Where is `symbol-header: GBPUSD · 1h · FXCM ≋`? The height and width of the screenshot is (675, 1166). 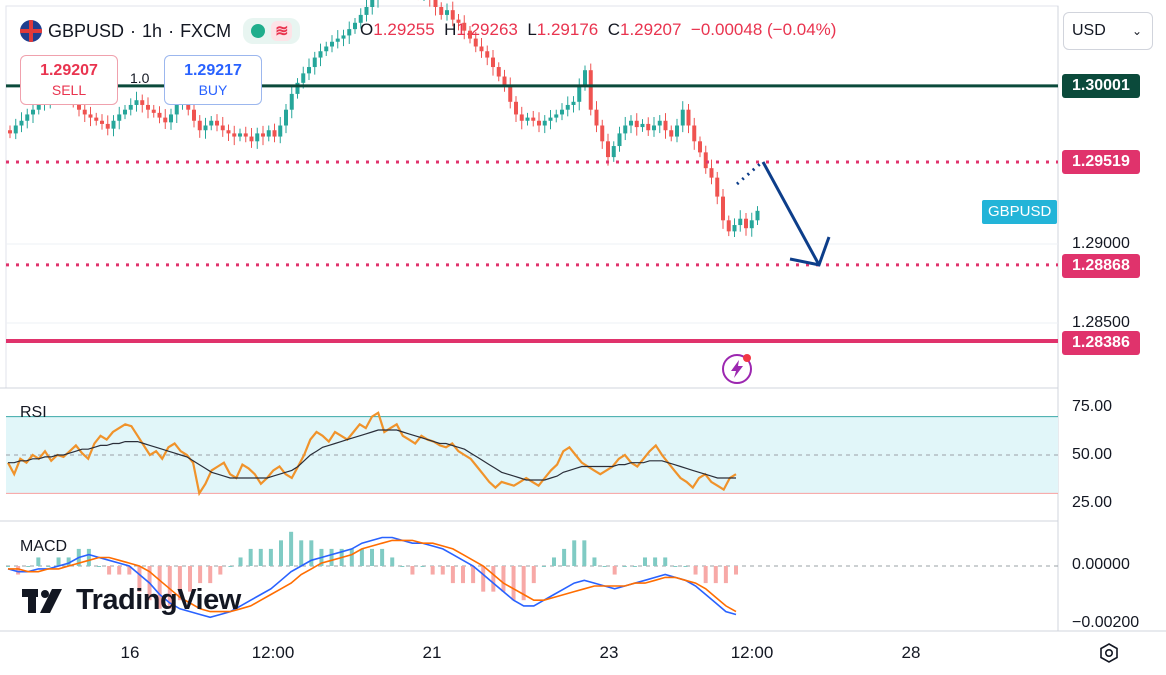 symbol-header: GBPUSD · 1h · FXCM ≋ is located at coordinates (160, 31).